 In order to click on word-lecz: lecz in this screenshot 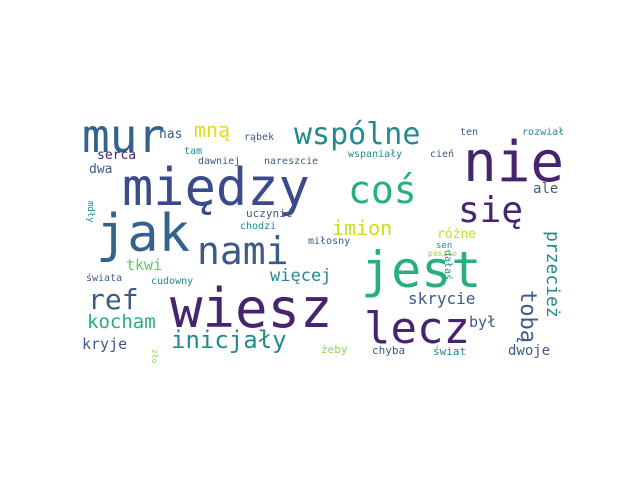, I will do `click(417, 328)`.